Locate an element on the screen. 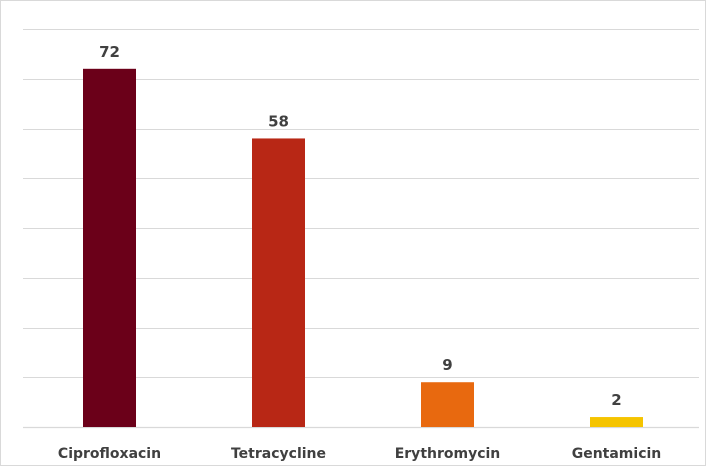  data-label-tetracycline: 58 is located at coordinates (278, 121).